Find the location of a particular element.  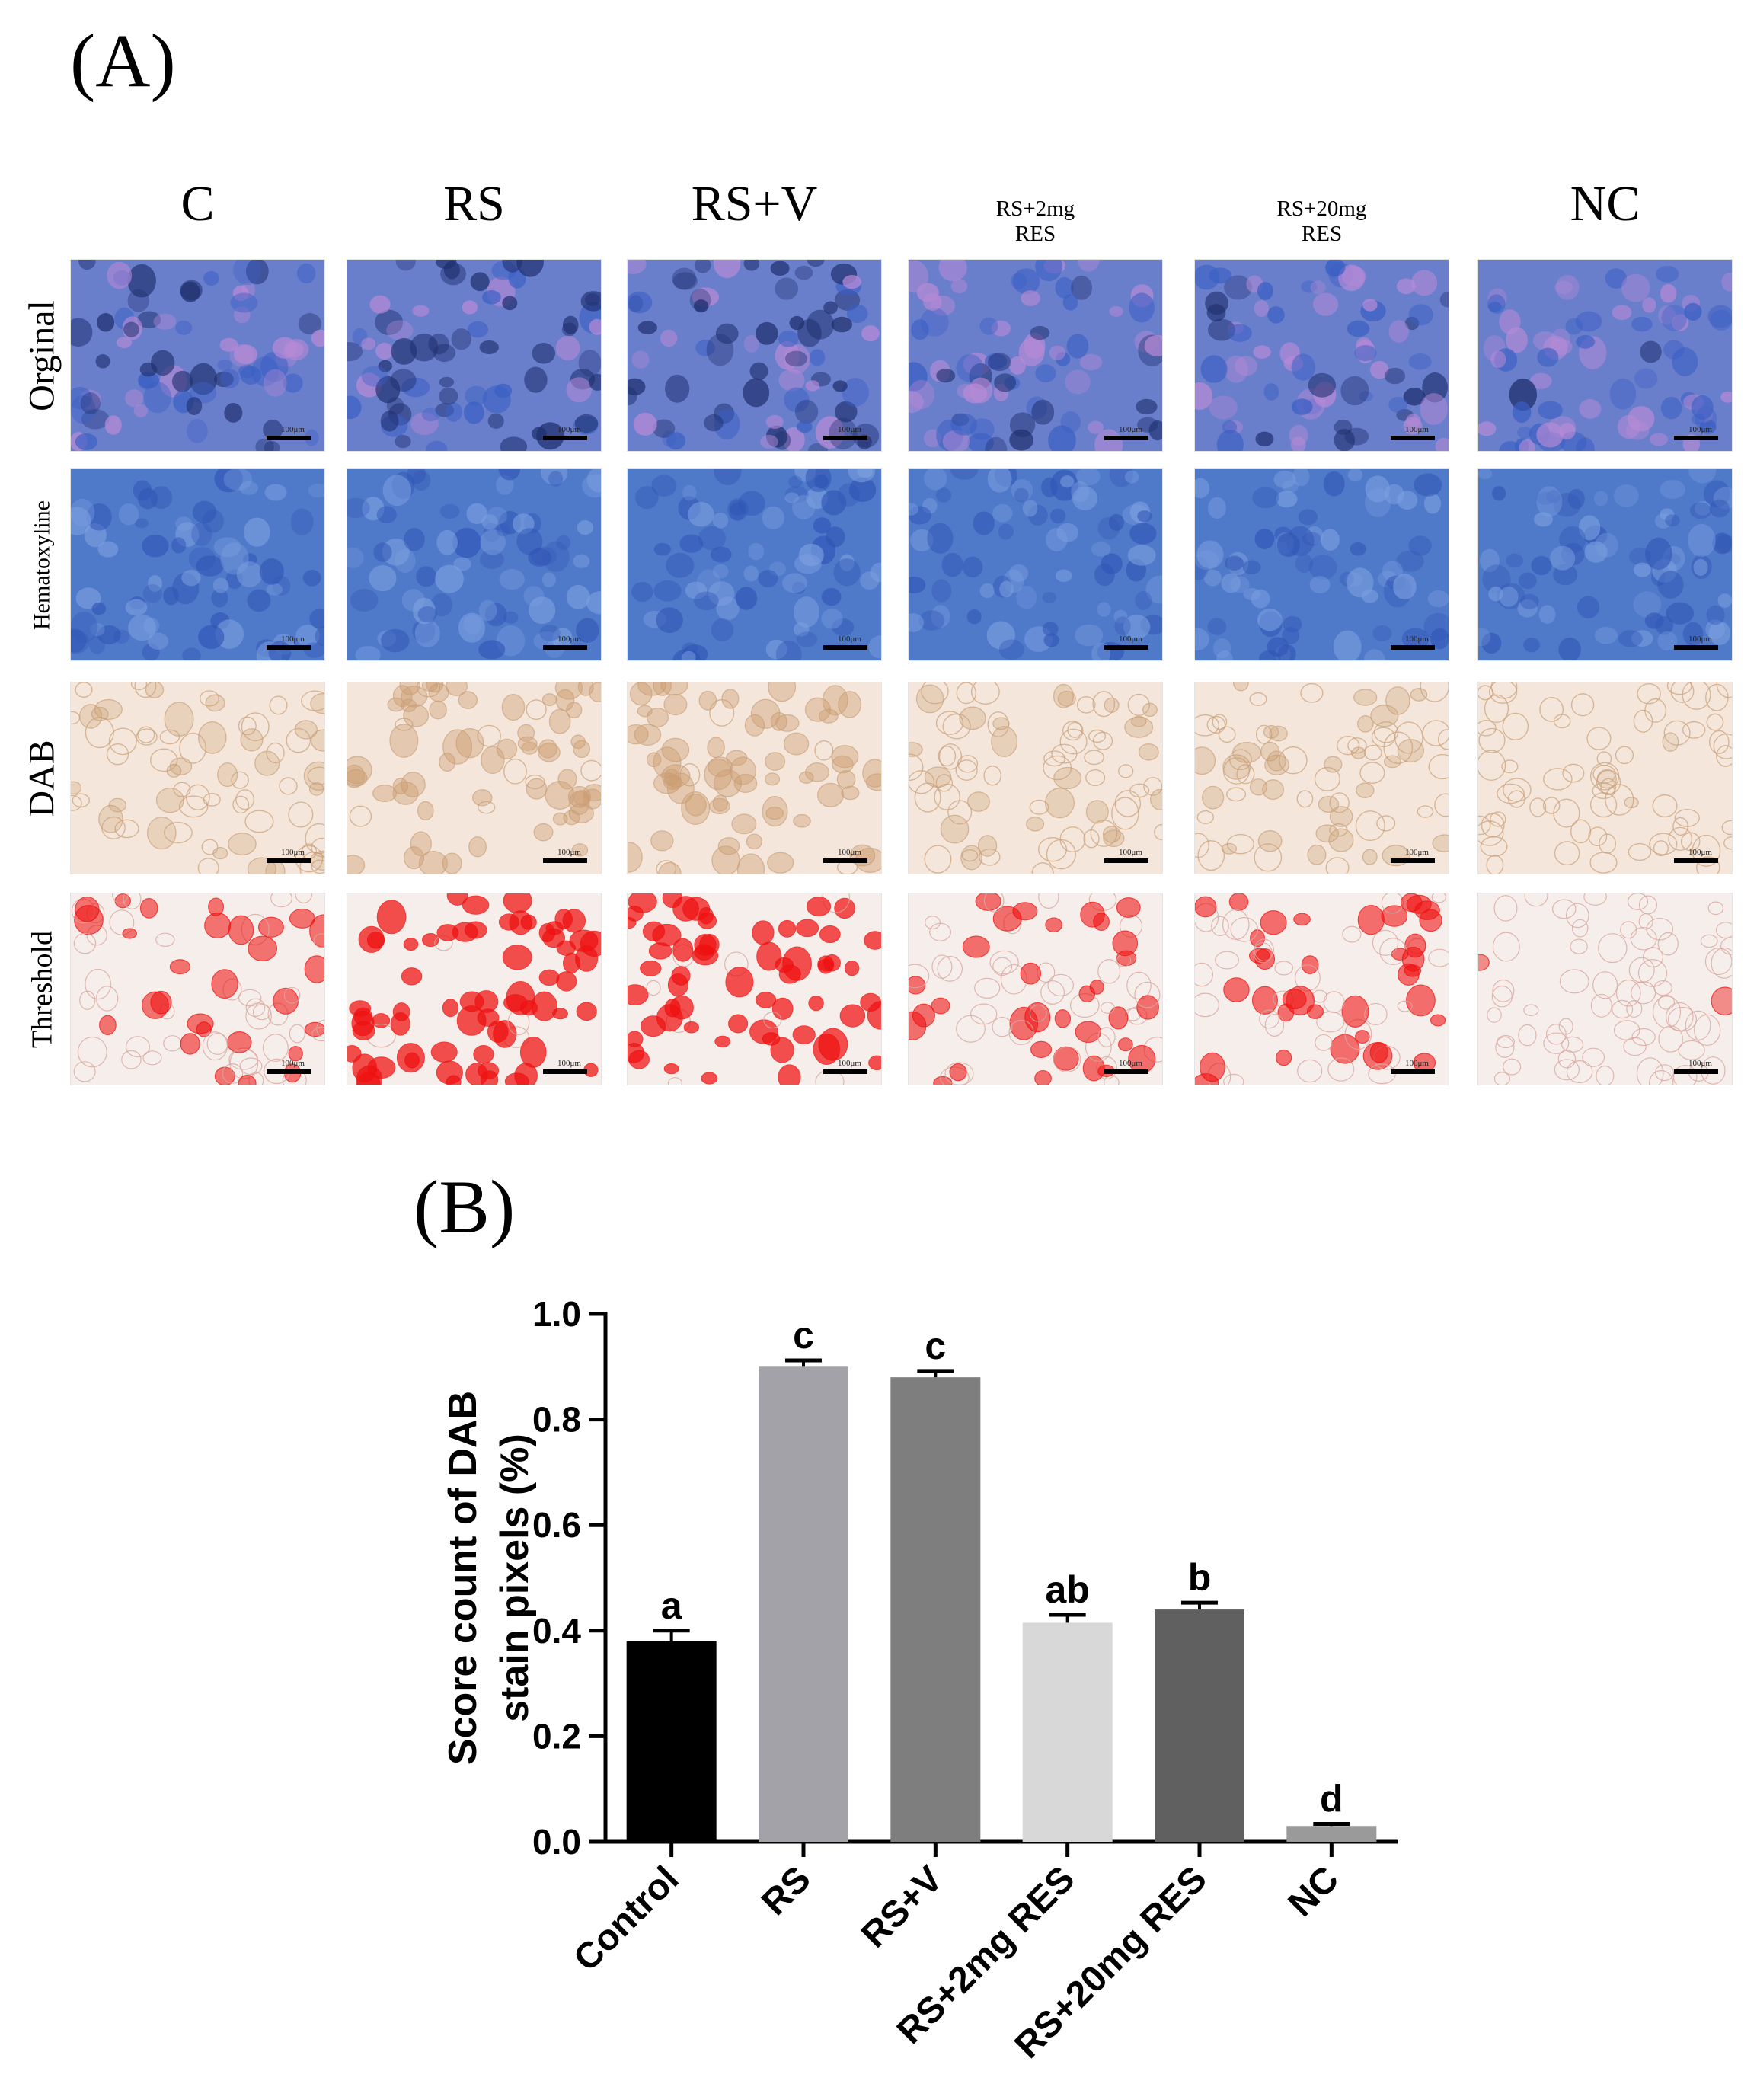

x-tick-label: RS is located at coordinates (786, 1891).